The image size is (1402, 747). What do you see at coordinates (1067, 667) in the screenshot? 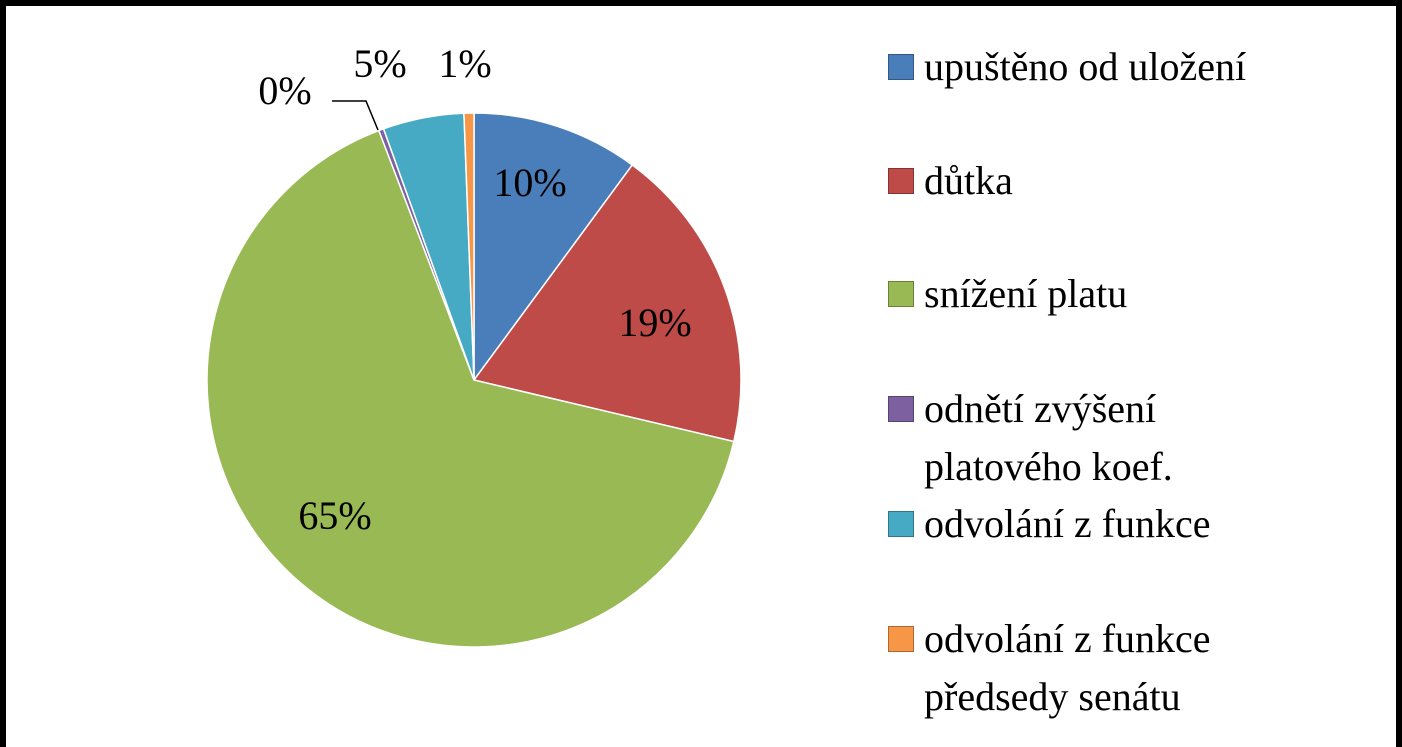
I see `legend-label: odvolání z funkce předsedy senátu` at bounding box center [1067, 667].